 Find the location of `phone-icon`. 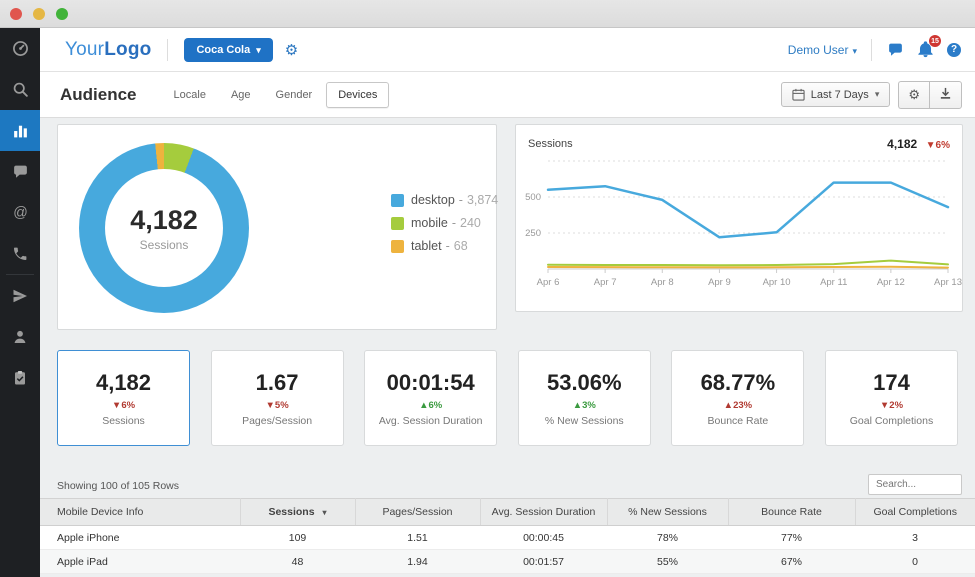

phone-icon is located at coordinates (20, 254).